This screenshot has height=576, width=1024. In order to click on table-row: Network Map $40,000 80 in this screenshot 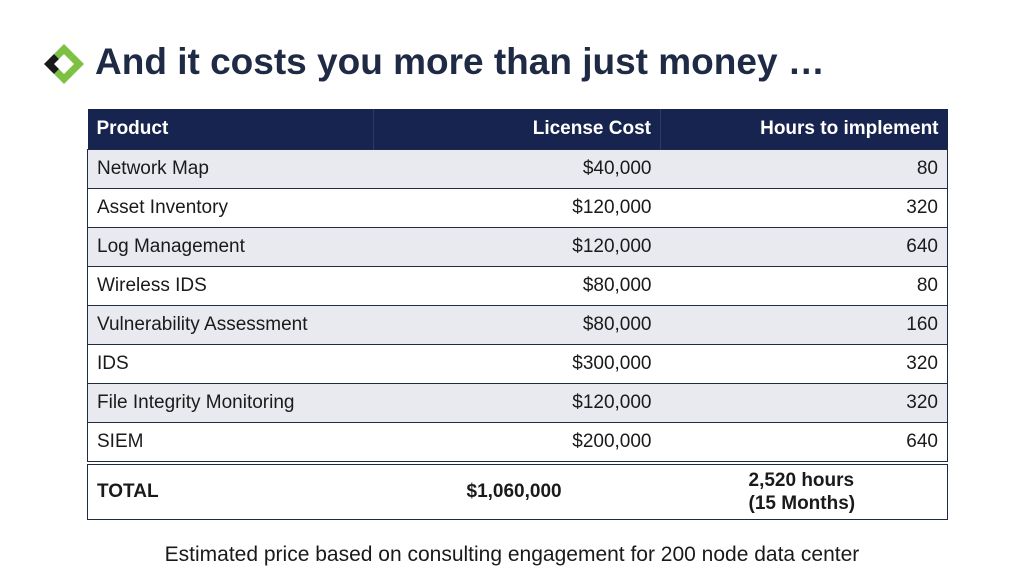, I will do `click(517, 169)`.